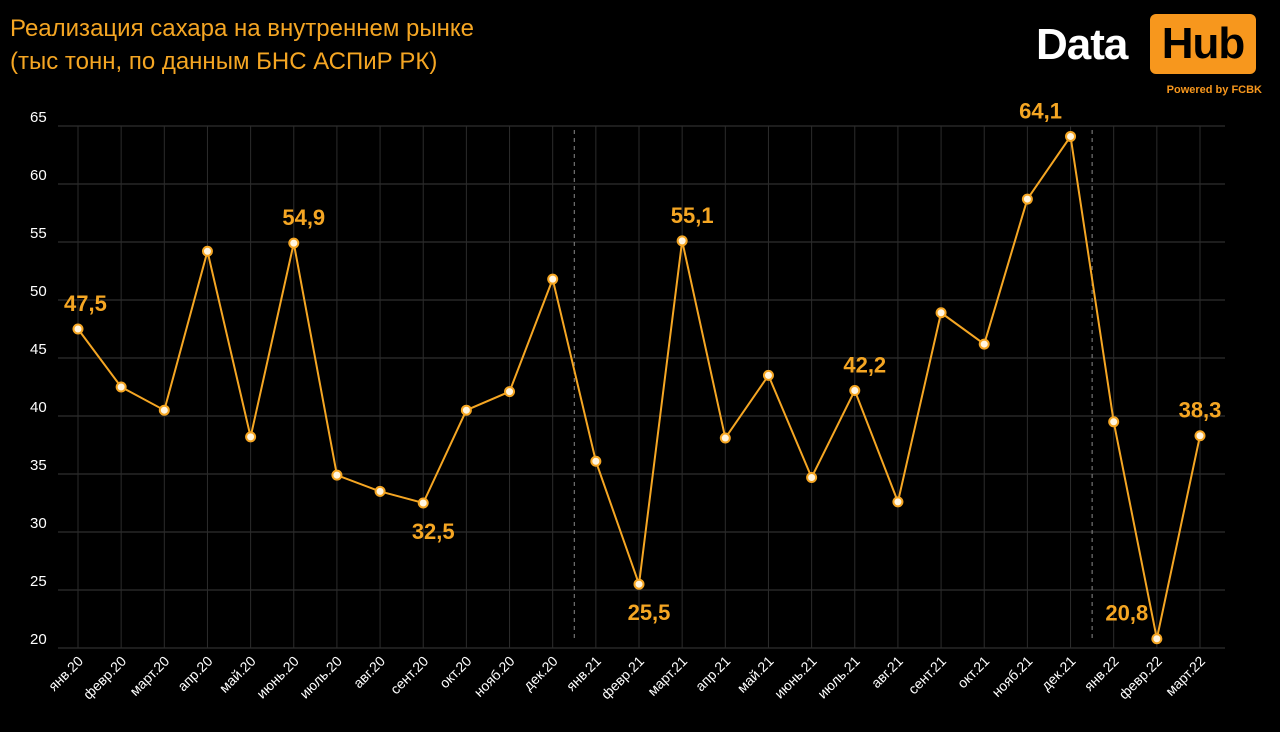  I want to click on x-tick-label: июль.20, so click(320, 677).